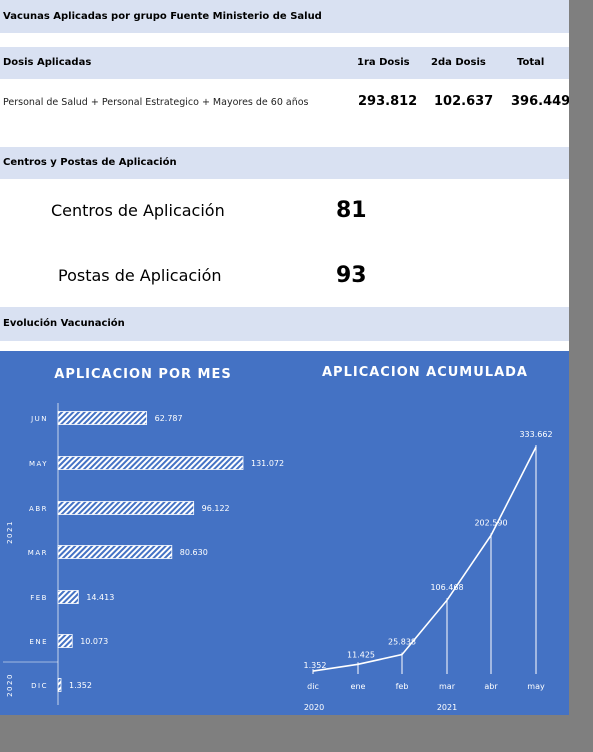 Image resolution: width=593 pixels, height=752 pixels. I want to click on line-chart-title: APLICACION ACUMULADA, so click(425, 372).